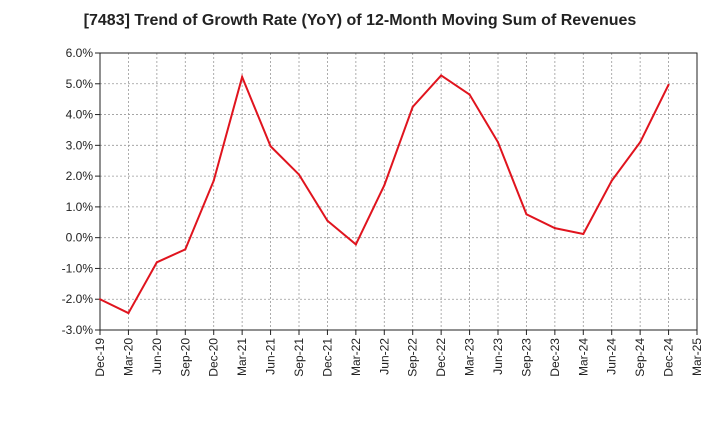 Image resolution: width=720 pixels, height=440 pixels. What do you see at coordinates (78, 268) in the screenshot?
I see `y-tick-label: -1.0%` at bounding box center [78, 268].